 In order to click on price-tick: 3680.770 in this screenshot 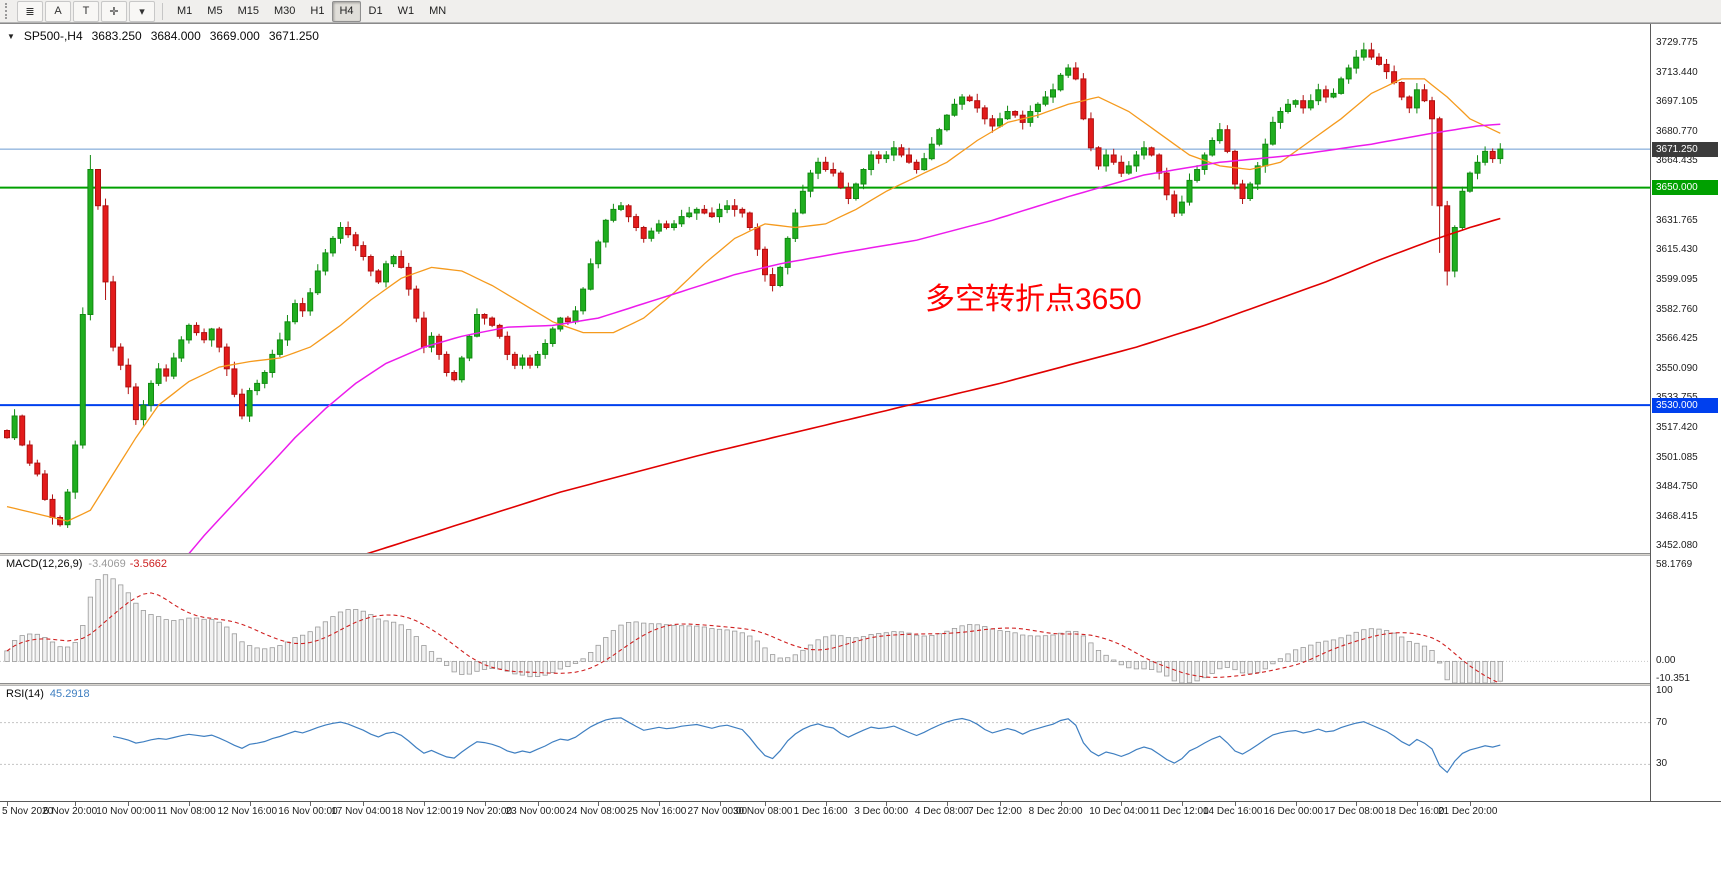, I will do `click(1677, 131)`.